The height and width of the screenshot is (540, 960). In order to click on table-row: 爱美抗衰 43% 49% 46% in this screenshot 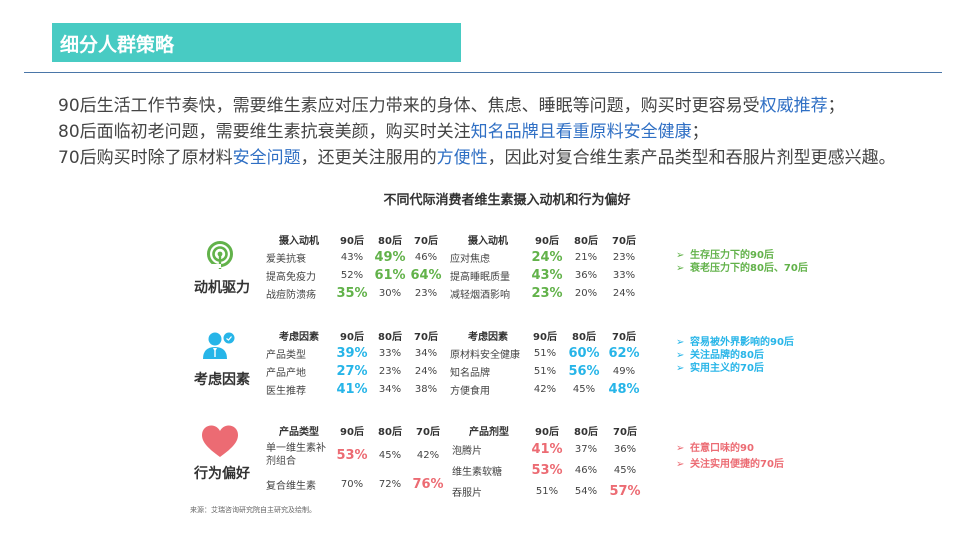, I will do `click(355, 257)`.